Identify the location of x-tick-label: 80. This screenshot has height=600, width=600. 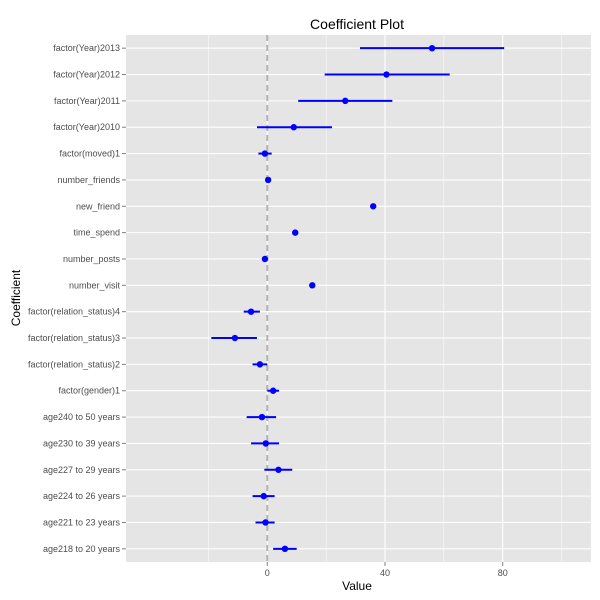
(503, 573).